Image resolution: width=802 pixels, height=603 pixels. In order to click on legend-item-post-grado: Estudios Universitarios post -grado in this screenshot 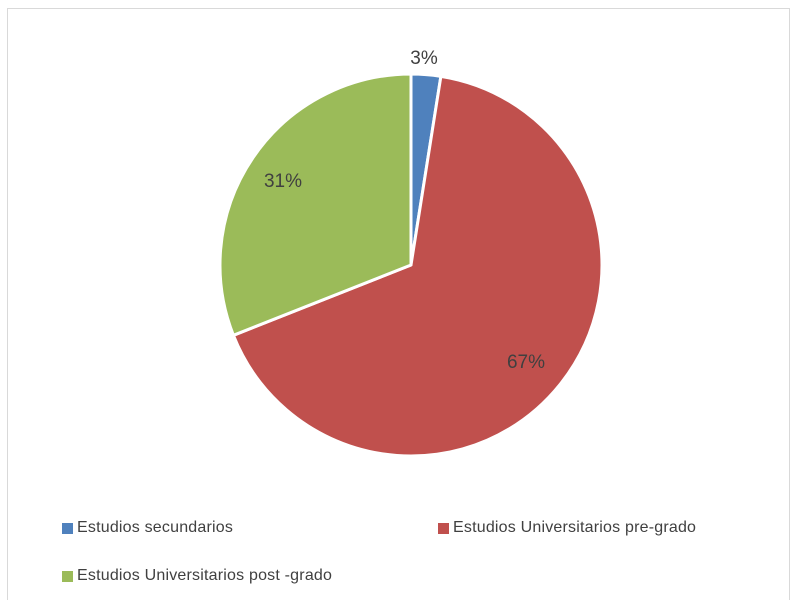, I will do `click(197, 576)`.